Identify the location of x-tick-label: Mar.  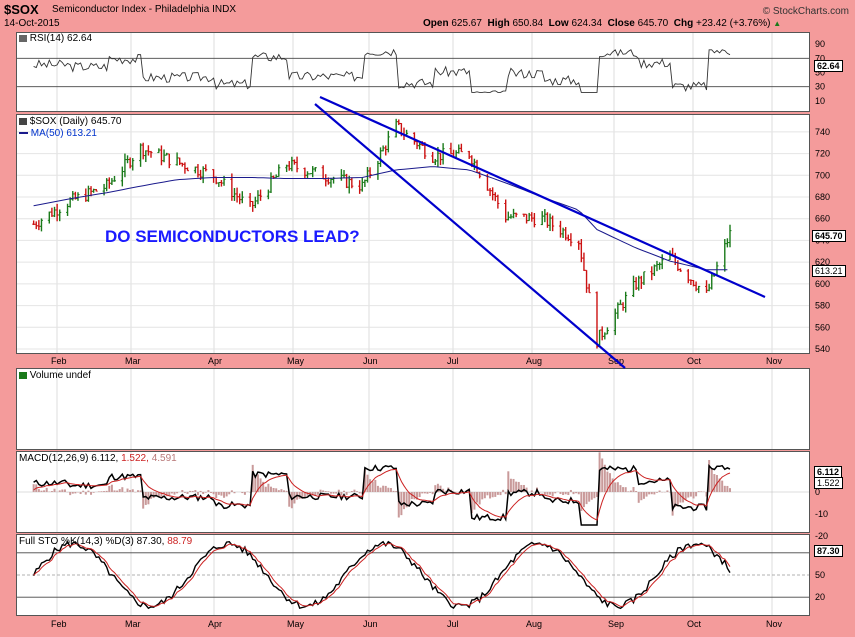
(133, 624).